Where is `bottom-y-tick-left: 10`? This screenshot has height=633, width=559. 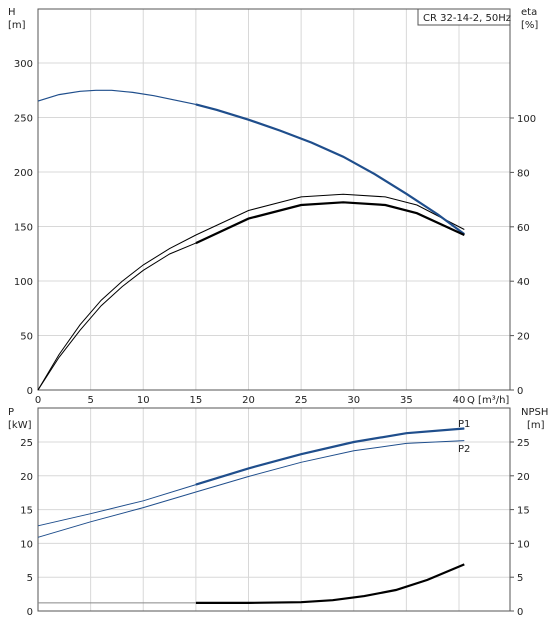
bottom-y-tick-left: 10 is located at coordinates (26, 544).